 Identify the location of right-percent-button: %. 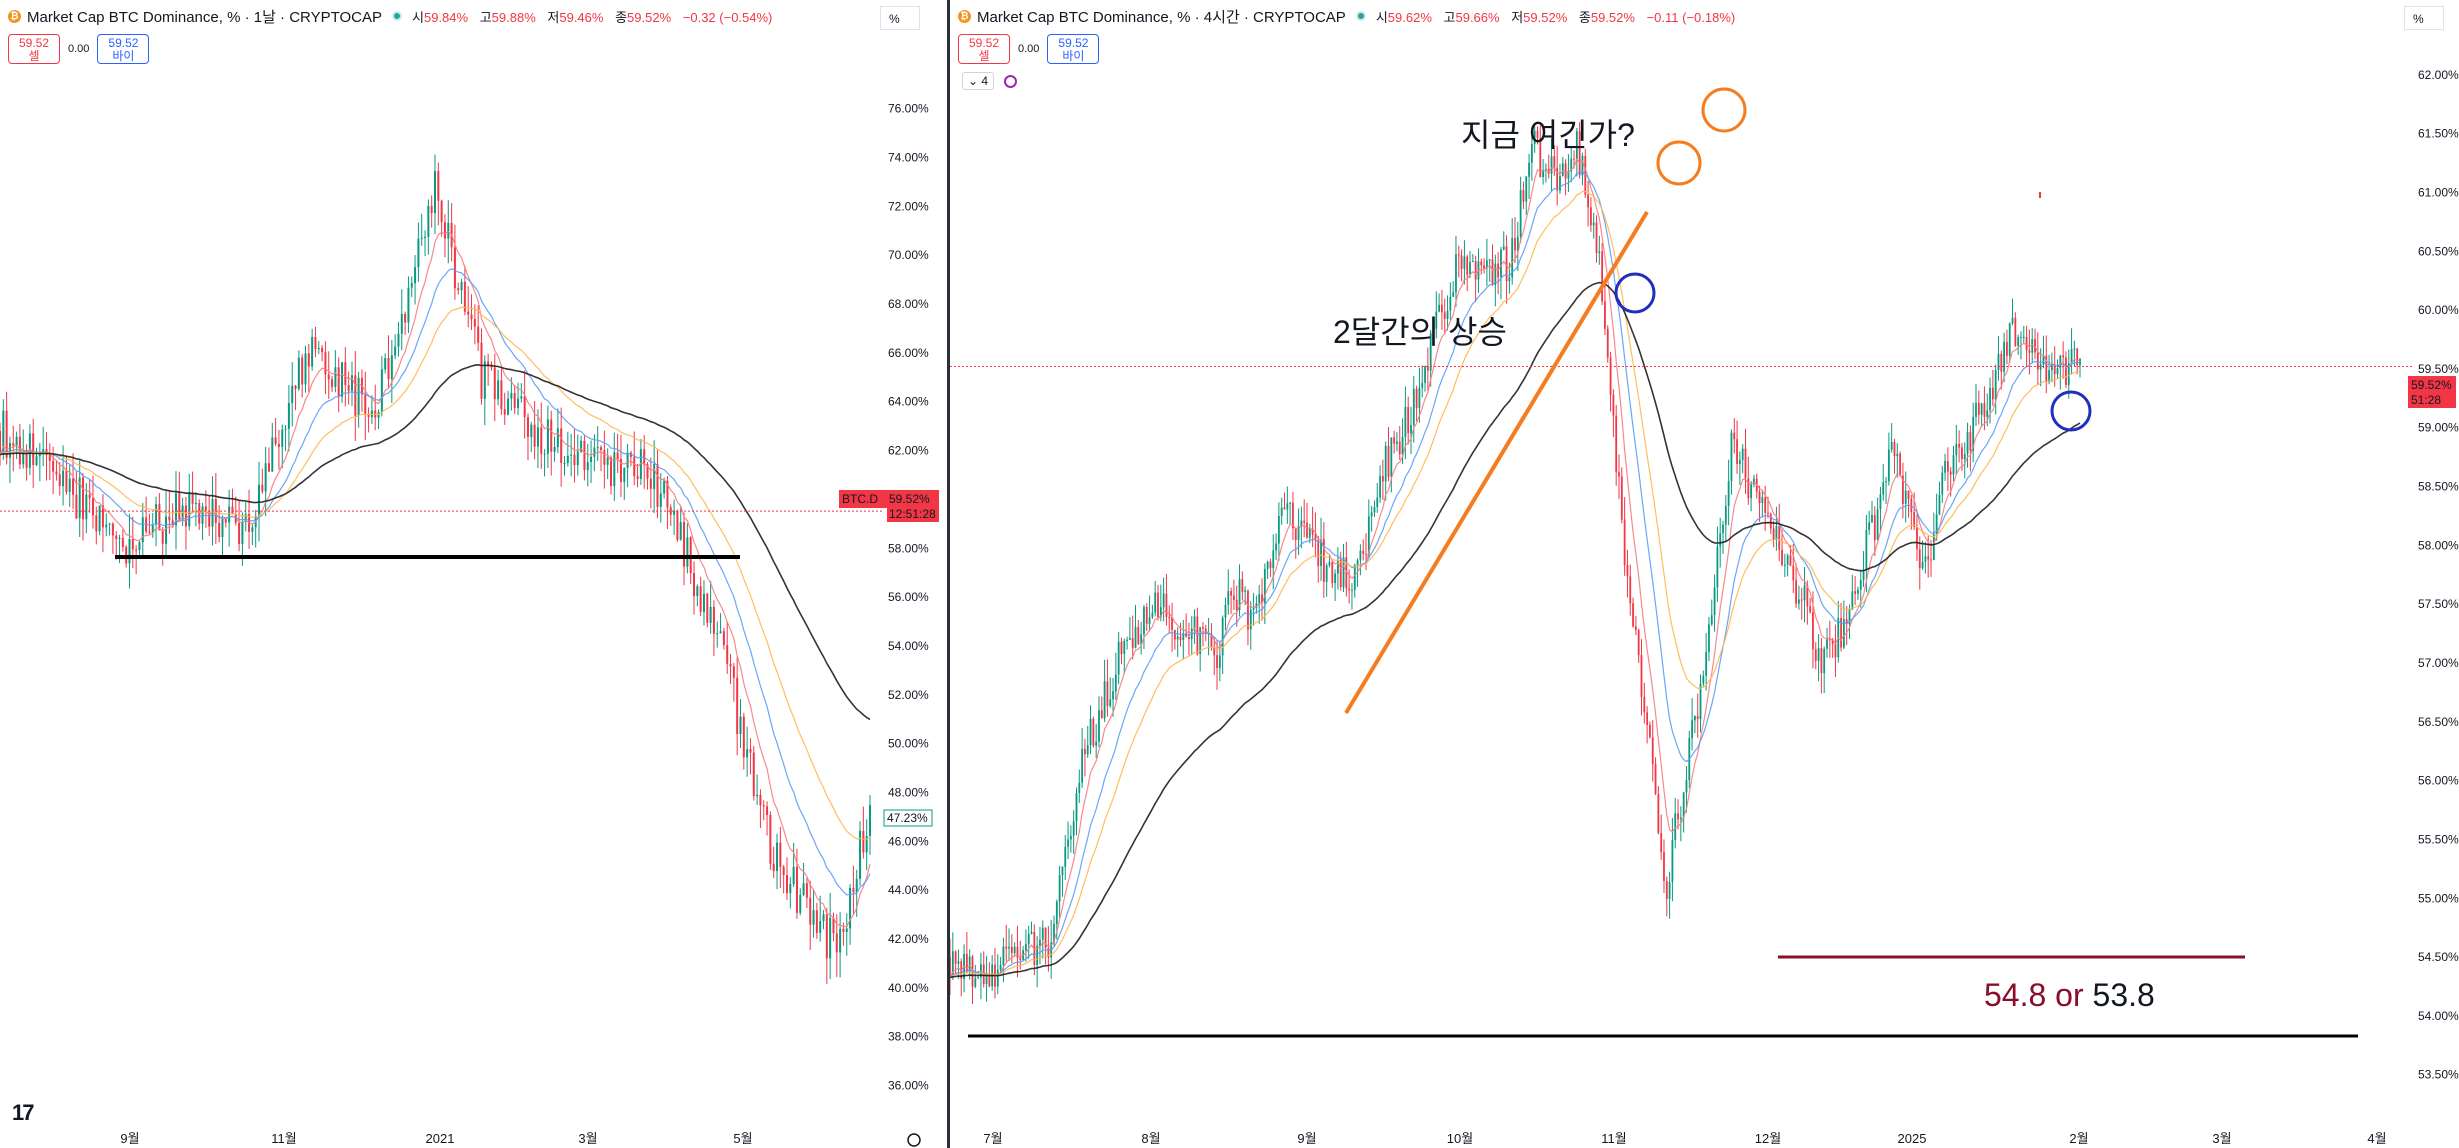
(2424, 18).